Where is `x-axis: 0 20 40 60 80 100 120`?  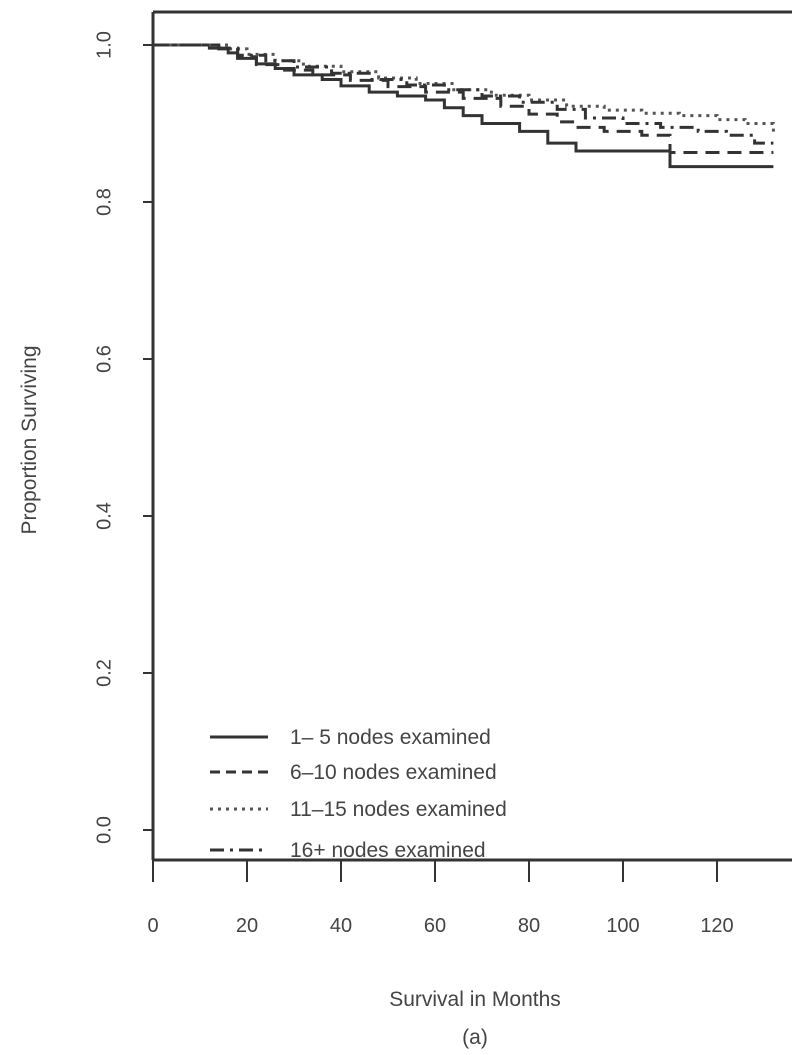
x-axis: 0 20 40 60 80 100 120 is located at coordinates (440, 898).